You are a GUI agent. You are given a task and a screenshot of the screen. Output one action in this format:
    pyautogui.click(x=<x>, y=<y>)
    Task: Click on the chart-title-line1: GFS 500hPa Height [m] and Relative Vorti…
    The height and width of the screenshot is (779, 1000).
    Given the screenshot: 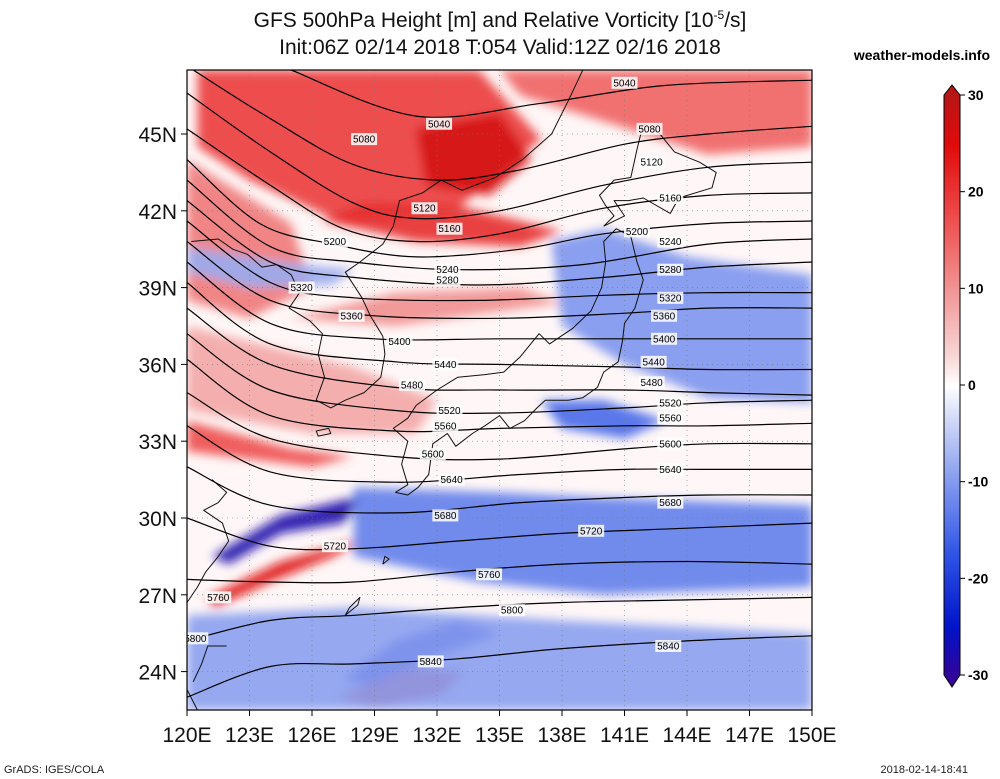 What is the action you would take?
    pyautogui.click(x=500, y=20)
    